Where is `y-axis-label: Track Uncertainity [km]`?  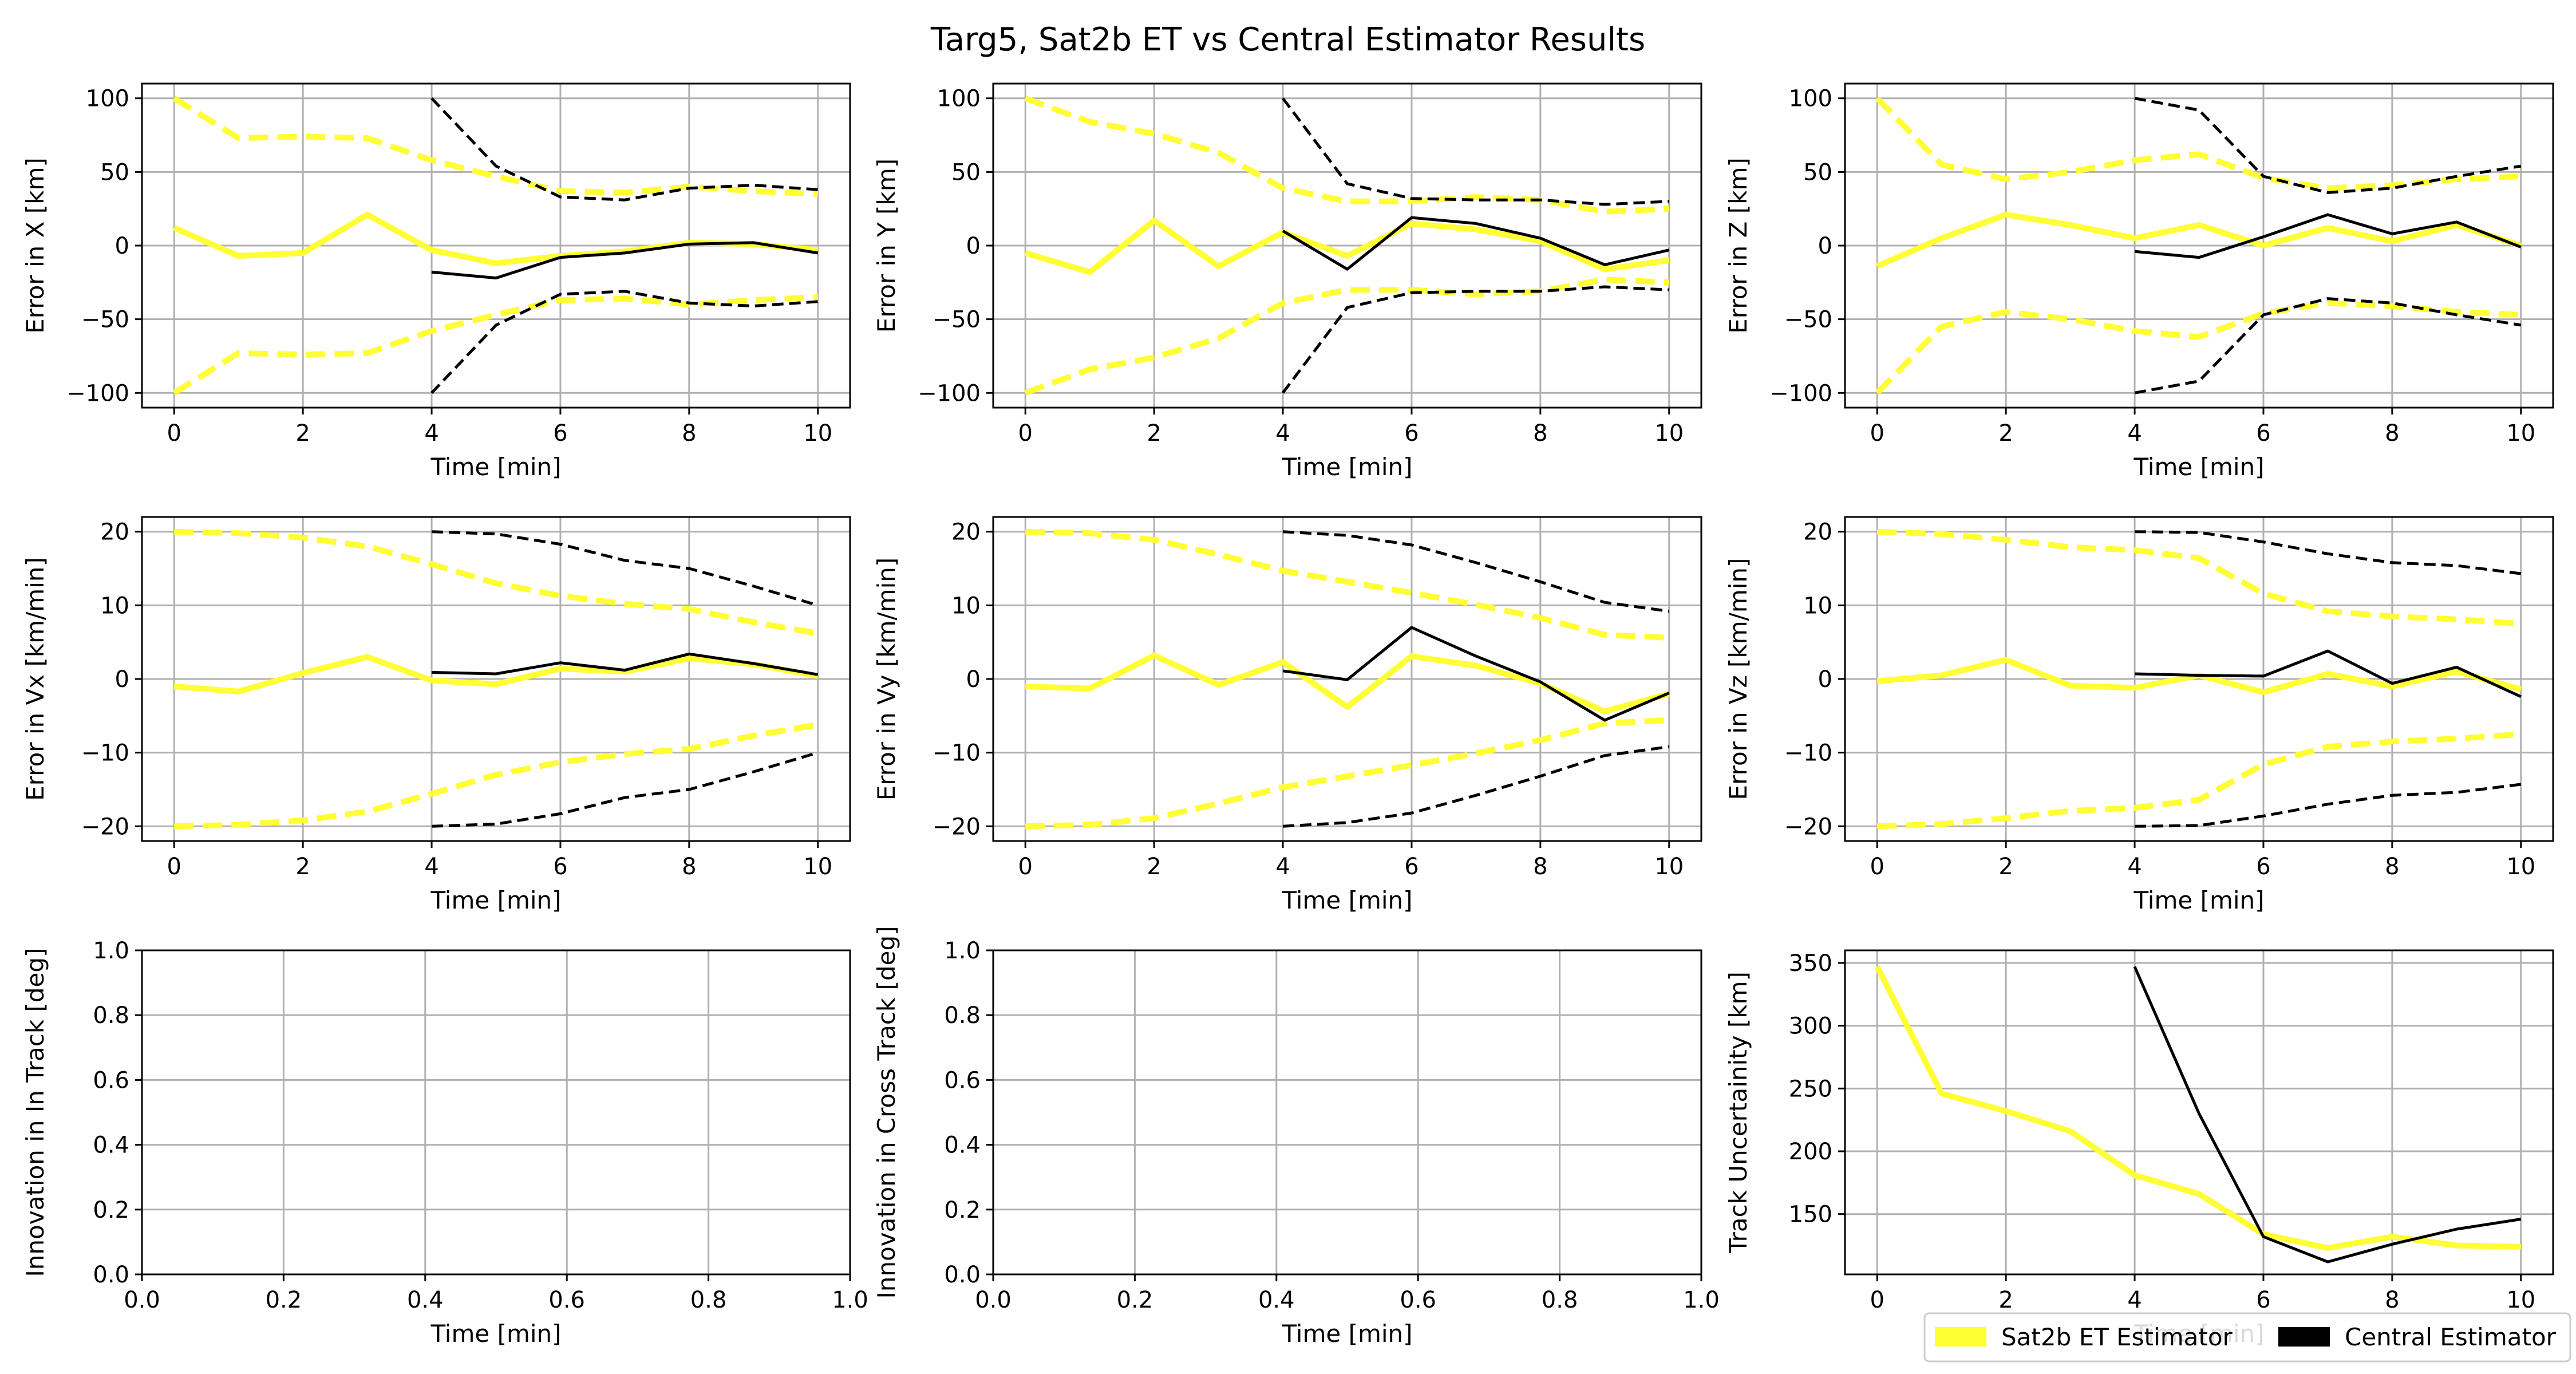 y-axis-label: Track Uncertainity [km] is located at coordinates (1738, 1113).